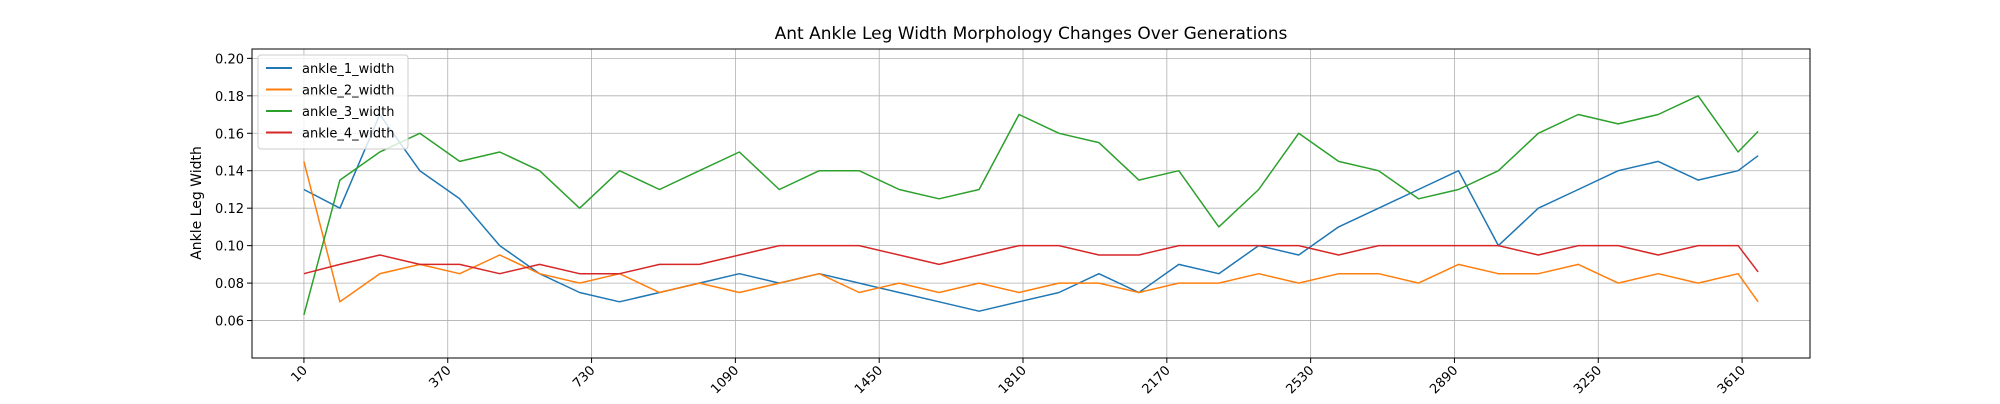 This screenshot has height=404, width=2000. What do you see at coordinates (229, 134) in the screenshot?
I see `y-tick-label: 0.16` at bounding box center [229, 134].